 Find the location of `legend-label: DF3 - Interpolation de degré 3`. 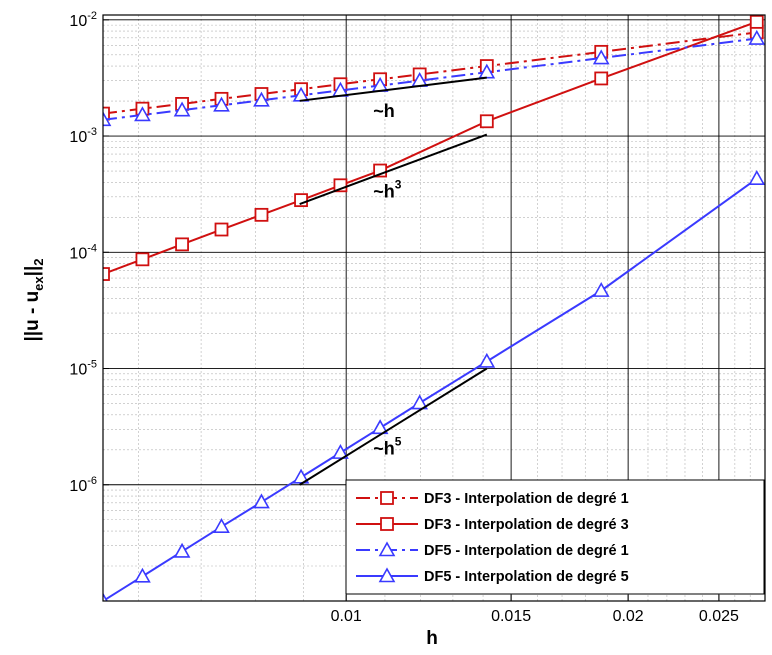

legend-label: DF3 - Interpolation de degré 3 is located at coordinates (526, 525).